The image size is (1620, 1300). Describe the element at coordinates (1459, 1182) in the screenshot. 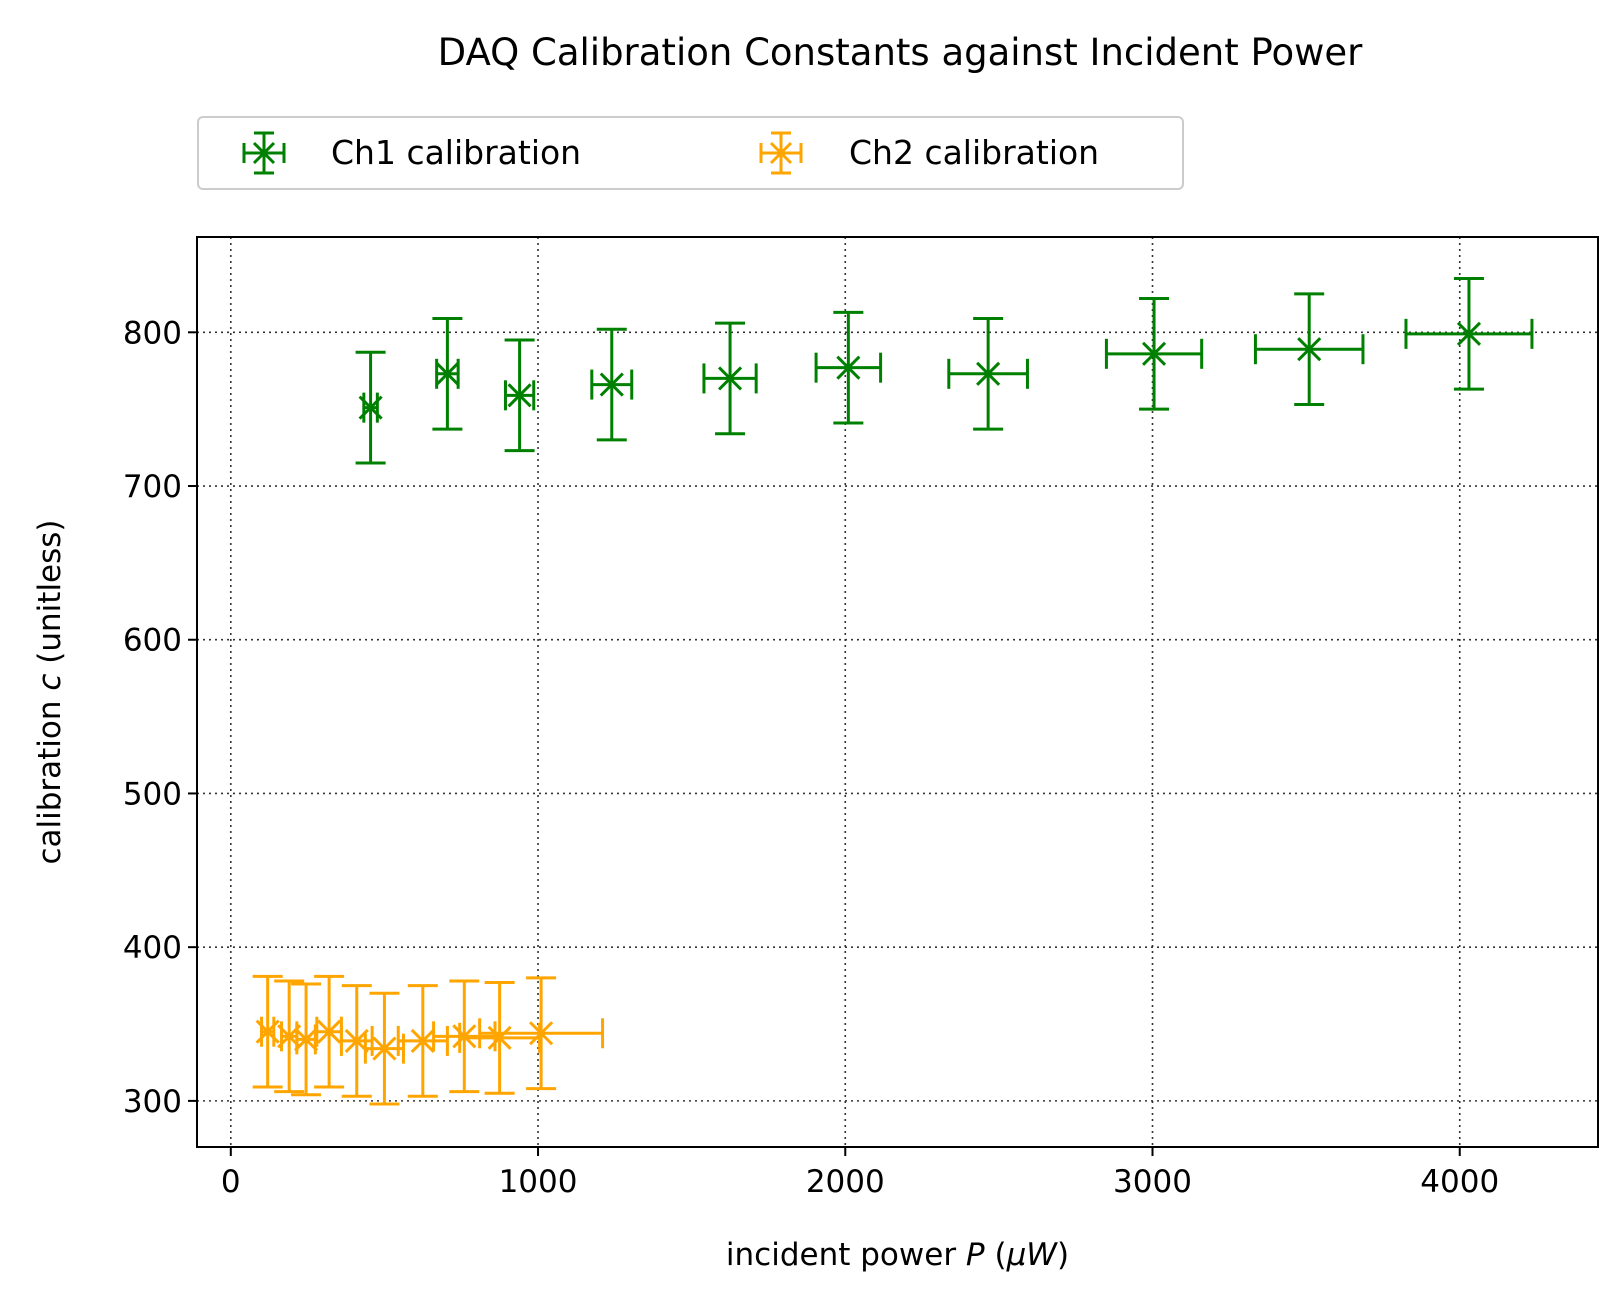

I see `x-tick-label: 4000` at that location.